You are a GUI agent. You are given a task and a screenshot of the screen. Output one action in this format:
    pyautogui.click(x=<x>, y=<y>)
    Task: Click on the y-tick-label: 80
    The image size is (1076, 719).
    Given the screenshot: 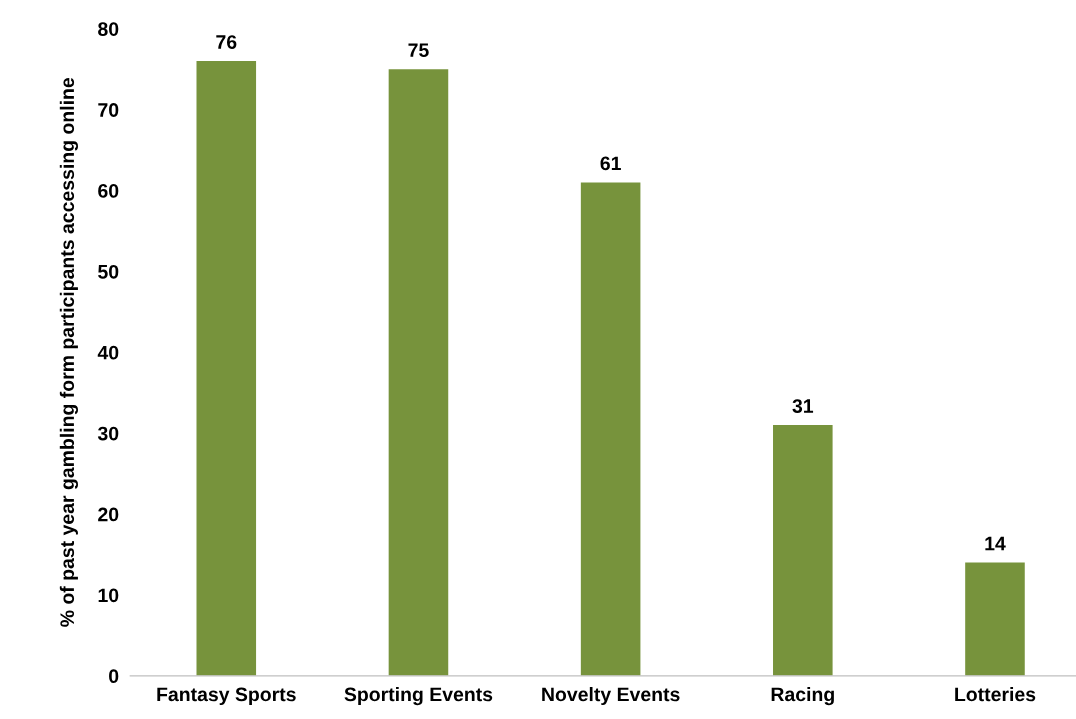 What is the action you would take?
    pyautogui.click(x=108, y=29)
    